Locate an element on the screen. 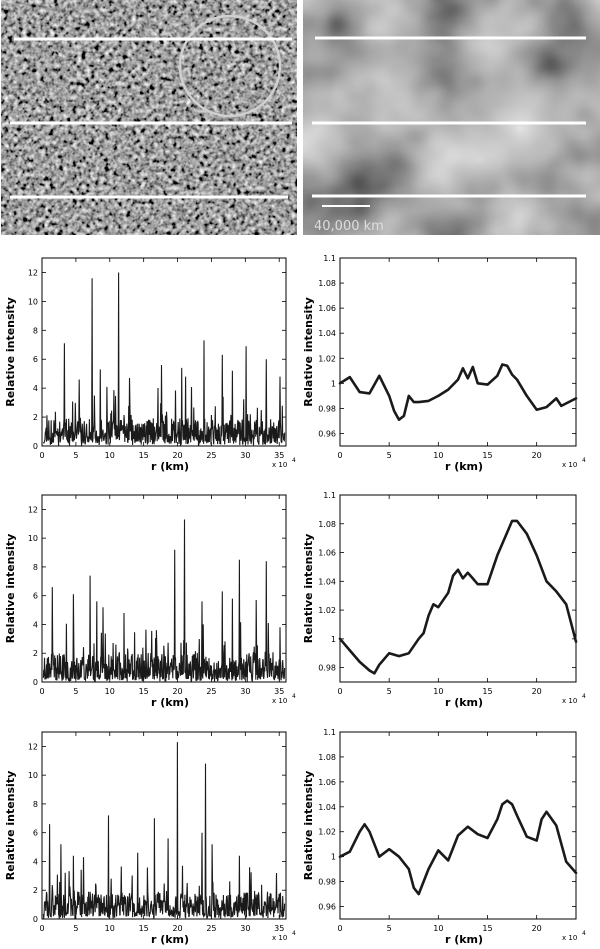  granulation-texture is located at coordinates (149, 117).